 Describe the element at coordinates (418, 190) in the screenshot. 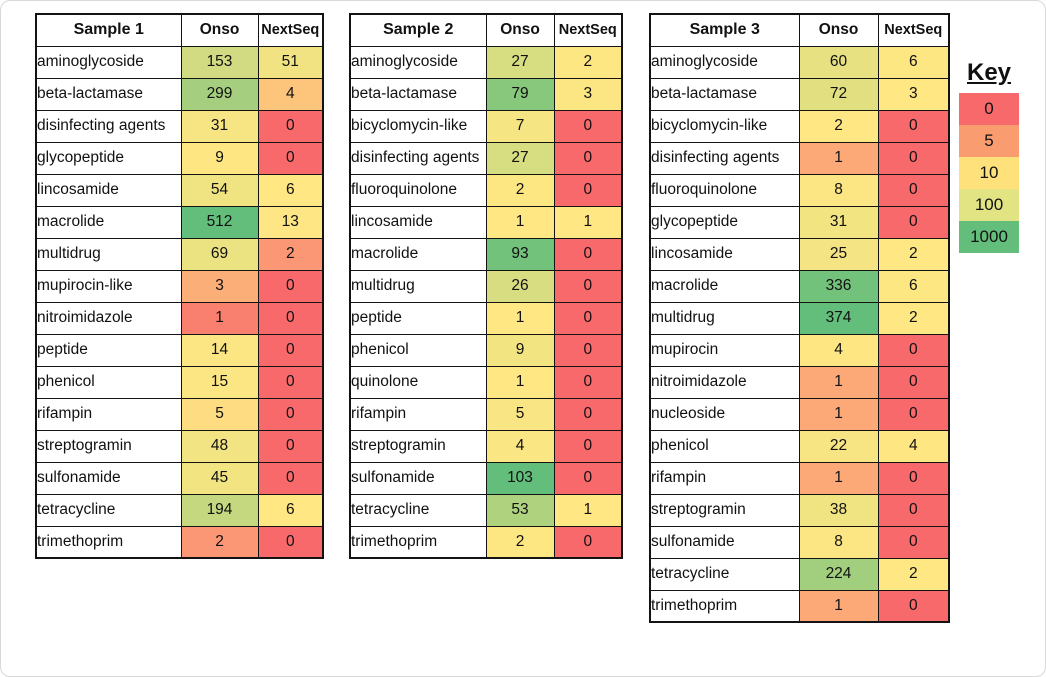

I see `drug-class-label: fluoroquinolone` at that location.